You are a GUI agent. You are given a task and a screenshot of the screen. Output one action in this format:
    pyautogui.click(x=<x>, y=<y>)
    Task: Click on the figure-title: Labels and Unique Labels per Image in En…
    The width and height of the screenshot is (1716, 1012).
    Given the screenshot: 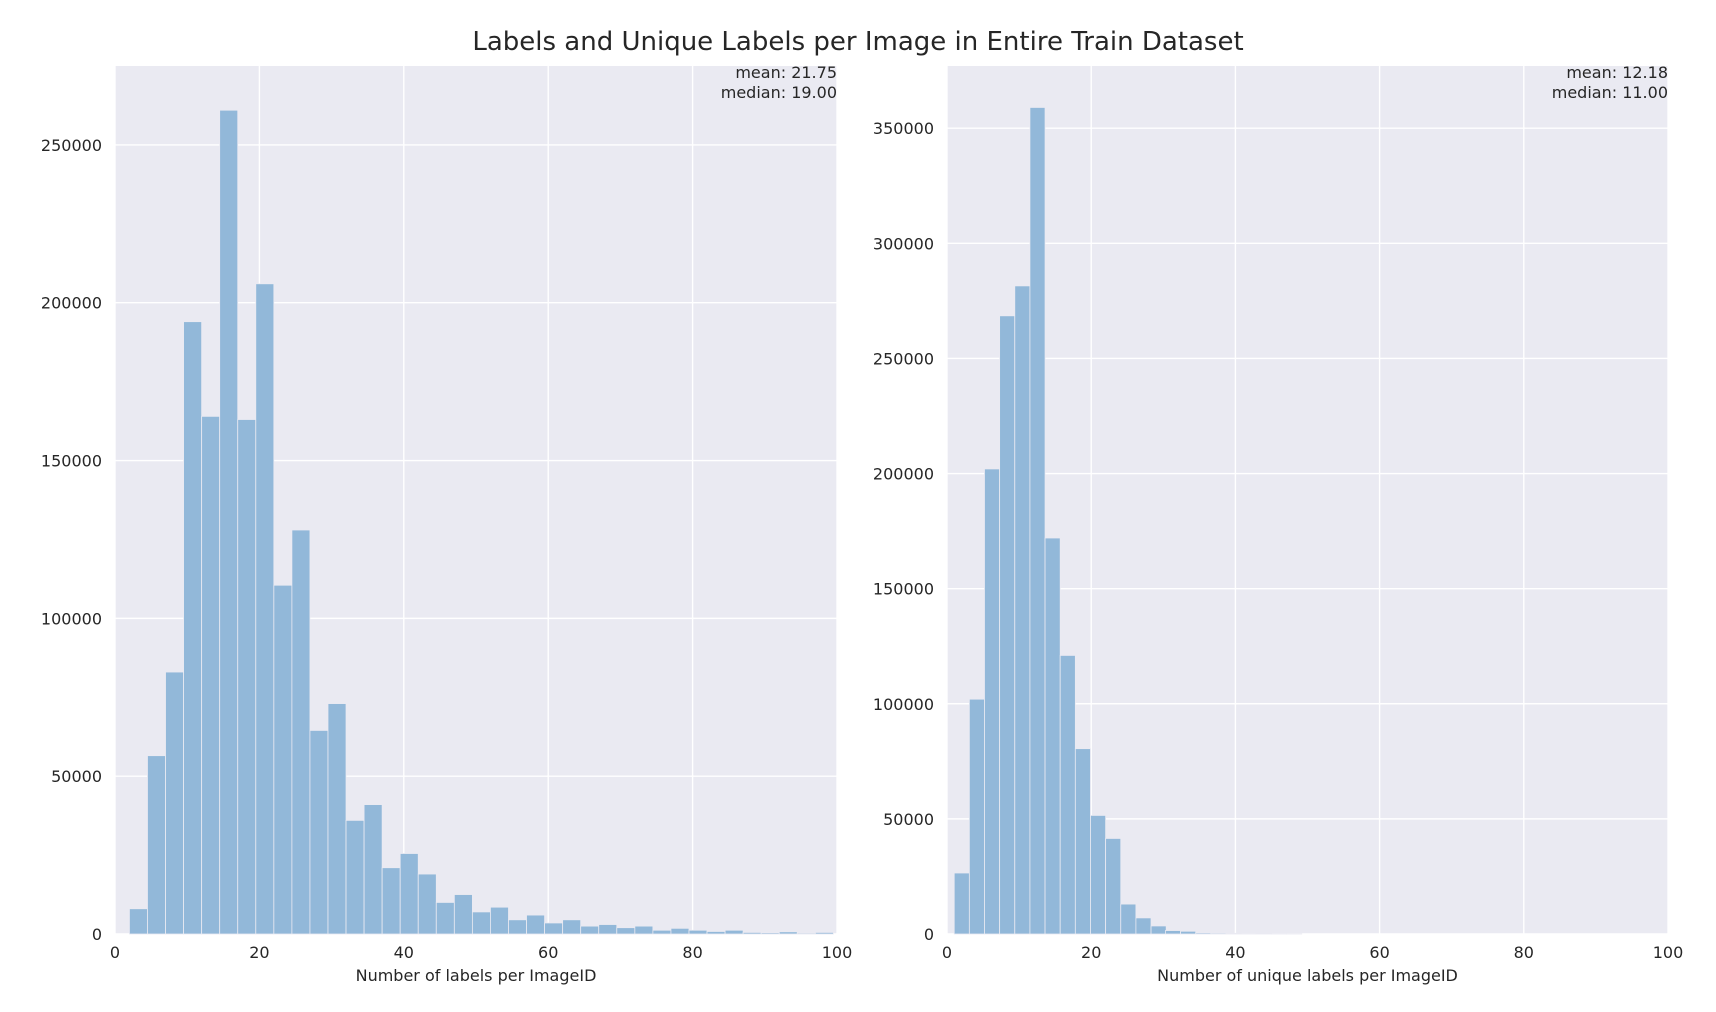 What is the action you would take?
    pyautogui.click(x=857, y=42)
    